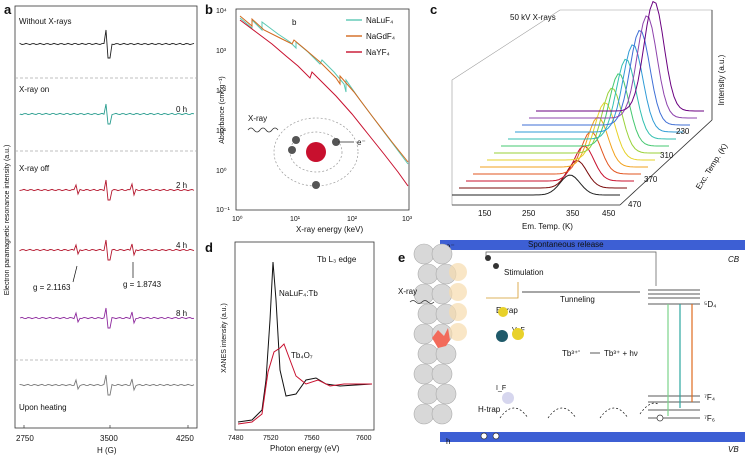 The image size is (750, 456). Describe the element at coordinates (223, 210) in the screenshot. I see `panel-b-ytick: 10⁻¹` at that location.